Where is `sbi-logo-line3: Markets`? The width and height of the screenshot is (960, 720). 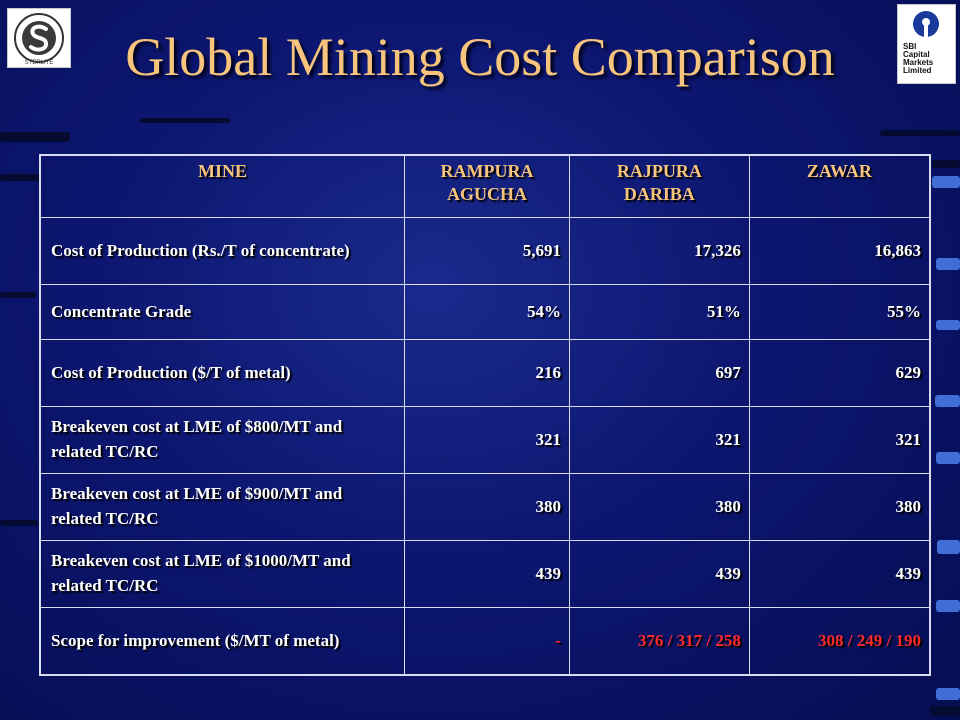
sbi-logo-line3: Markets is located at coordinates (918, 62).